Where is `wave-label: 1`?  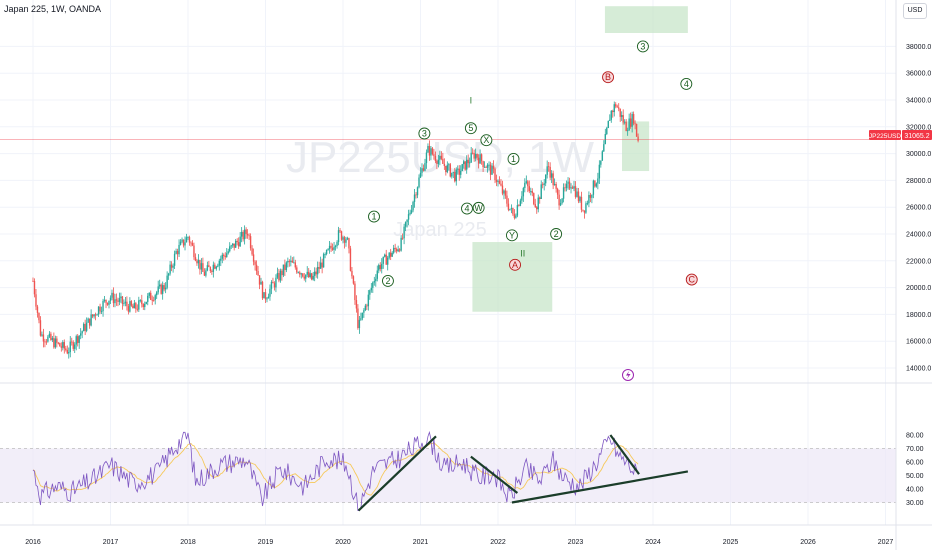 wave-label: 1 is located at coordinates (513, 159).